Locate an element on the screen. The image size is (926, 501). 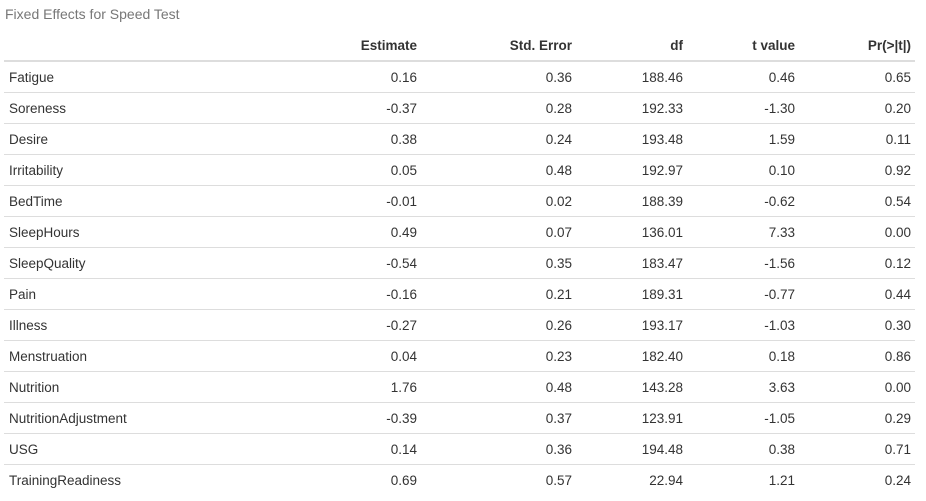
t-value-cell: -0.77 is located at coordinates (743, 294).